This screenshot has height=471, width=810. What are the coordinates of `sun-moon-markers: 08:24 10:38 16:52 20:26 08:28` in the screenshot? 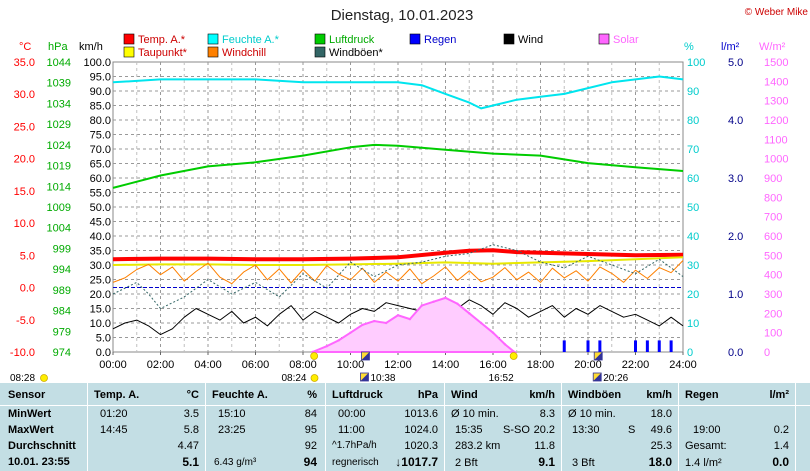 It's located at (319, 367).